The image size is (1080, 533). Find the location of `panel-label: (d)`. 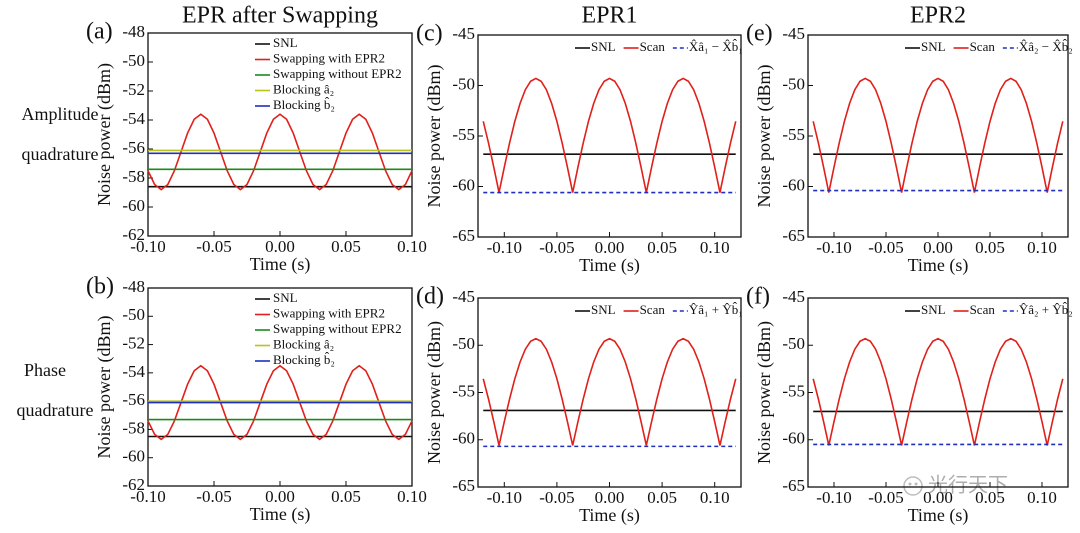

panel-label: (d) is located at coordinates (430, 297).